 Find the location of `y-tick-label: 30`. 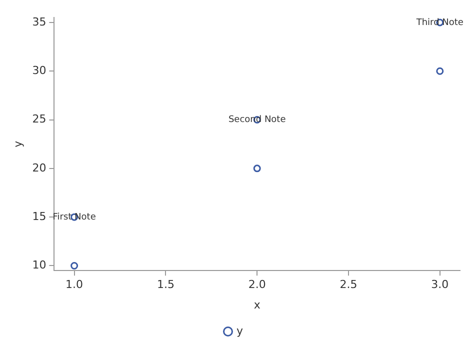

y-tick-label: 30 is located at coordinates (39, 70).